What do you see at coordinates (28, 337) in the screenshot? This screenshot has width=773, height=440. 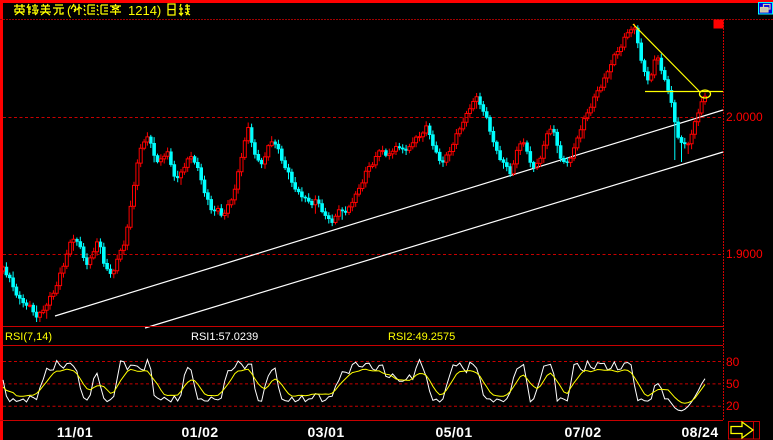 I see `svg-text: RSI(7,14)` at bounding box center [28, 337].